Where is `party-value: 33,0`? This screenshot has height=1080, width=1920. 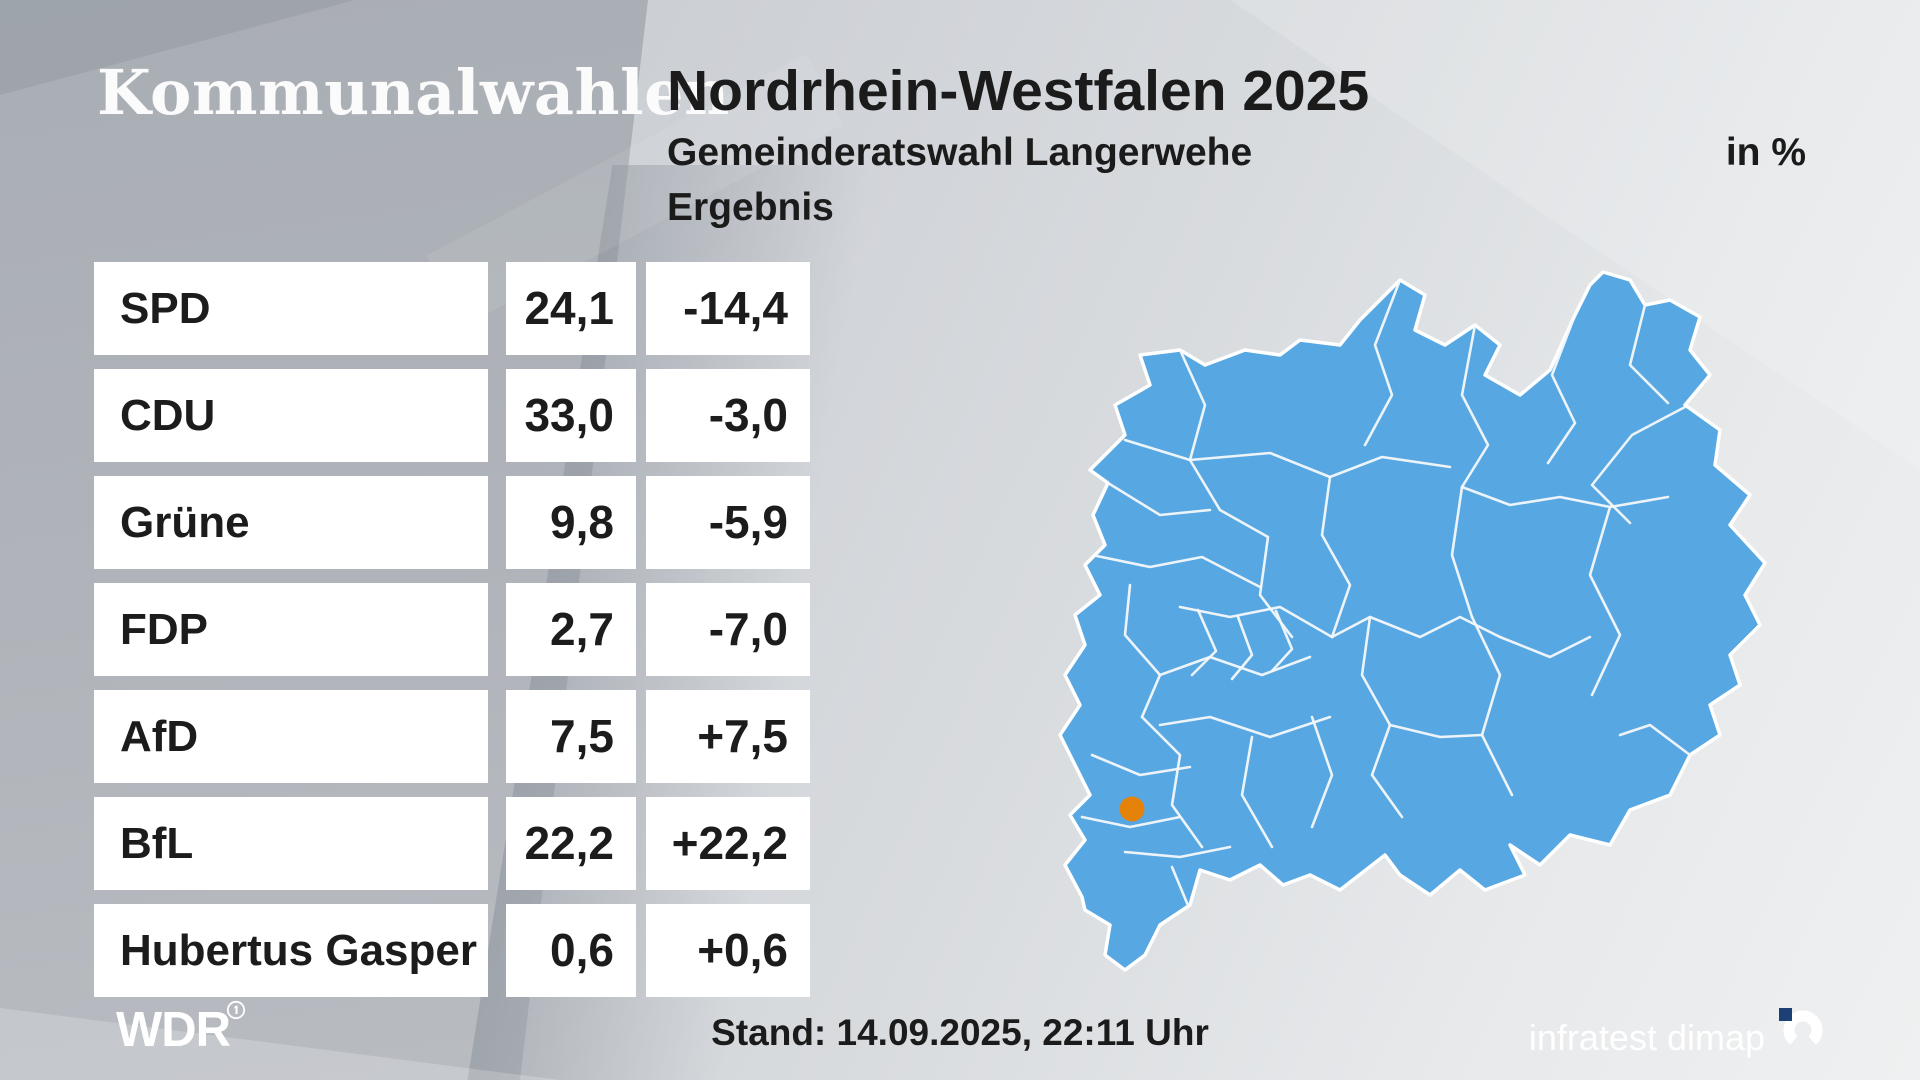 party-value: 33,0 is located at coordinates (571, 415).